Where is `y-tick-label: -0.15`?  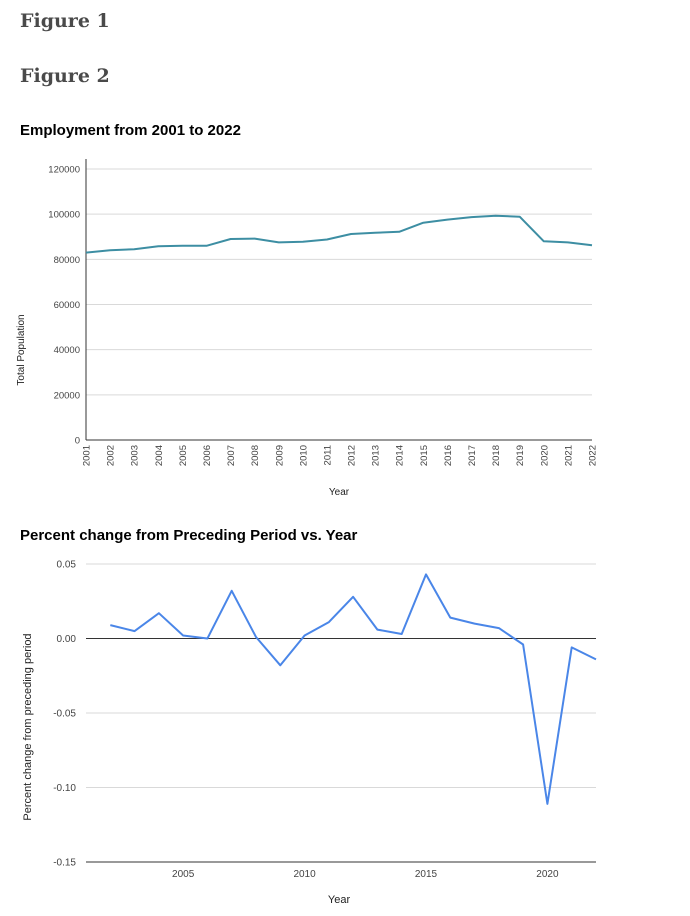
y-tick-label: -0.15 is located at coordinates (64, 863).